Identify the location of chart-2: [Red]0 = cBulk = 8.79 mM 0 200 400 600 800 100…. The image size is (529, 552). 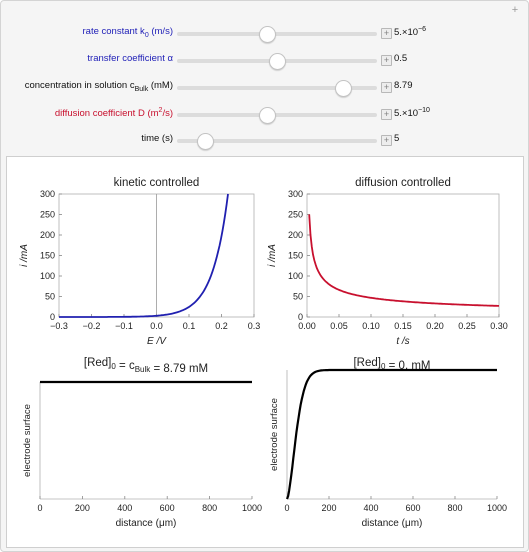
(142, 443).